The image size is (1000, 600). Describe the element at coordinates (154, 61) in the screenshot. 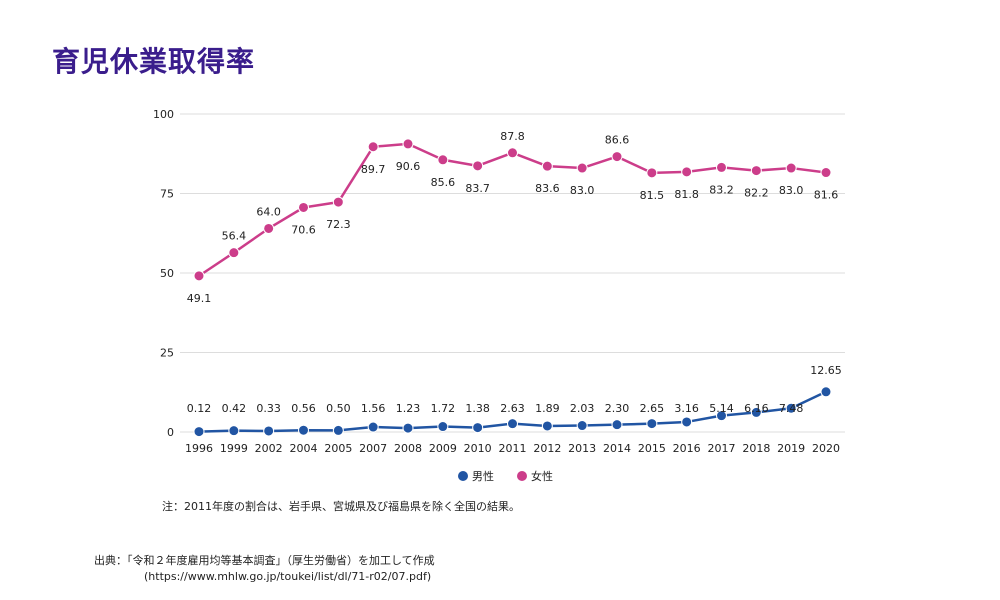

I see `page-title: 育児休業取得率` at that location.